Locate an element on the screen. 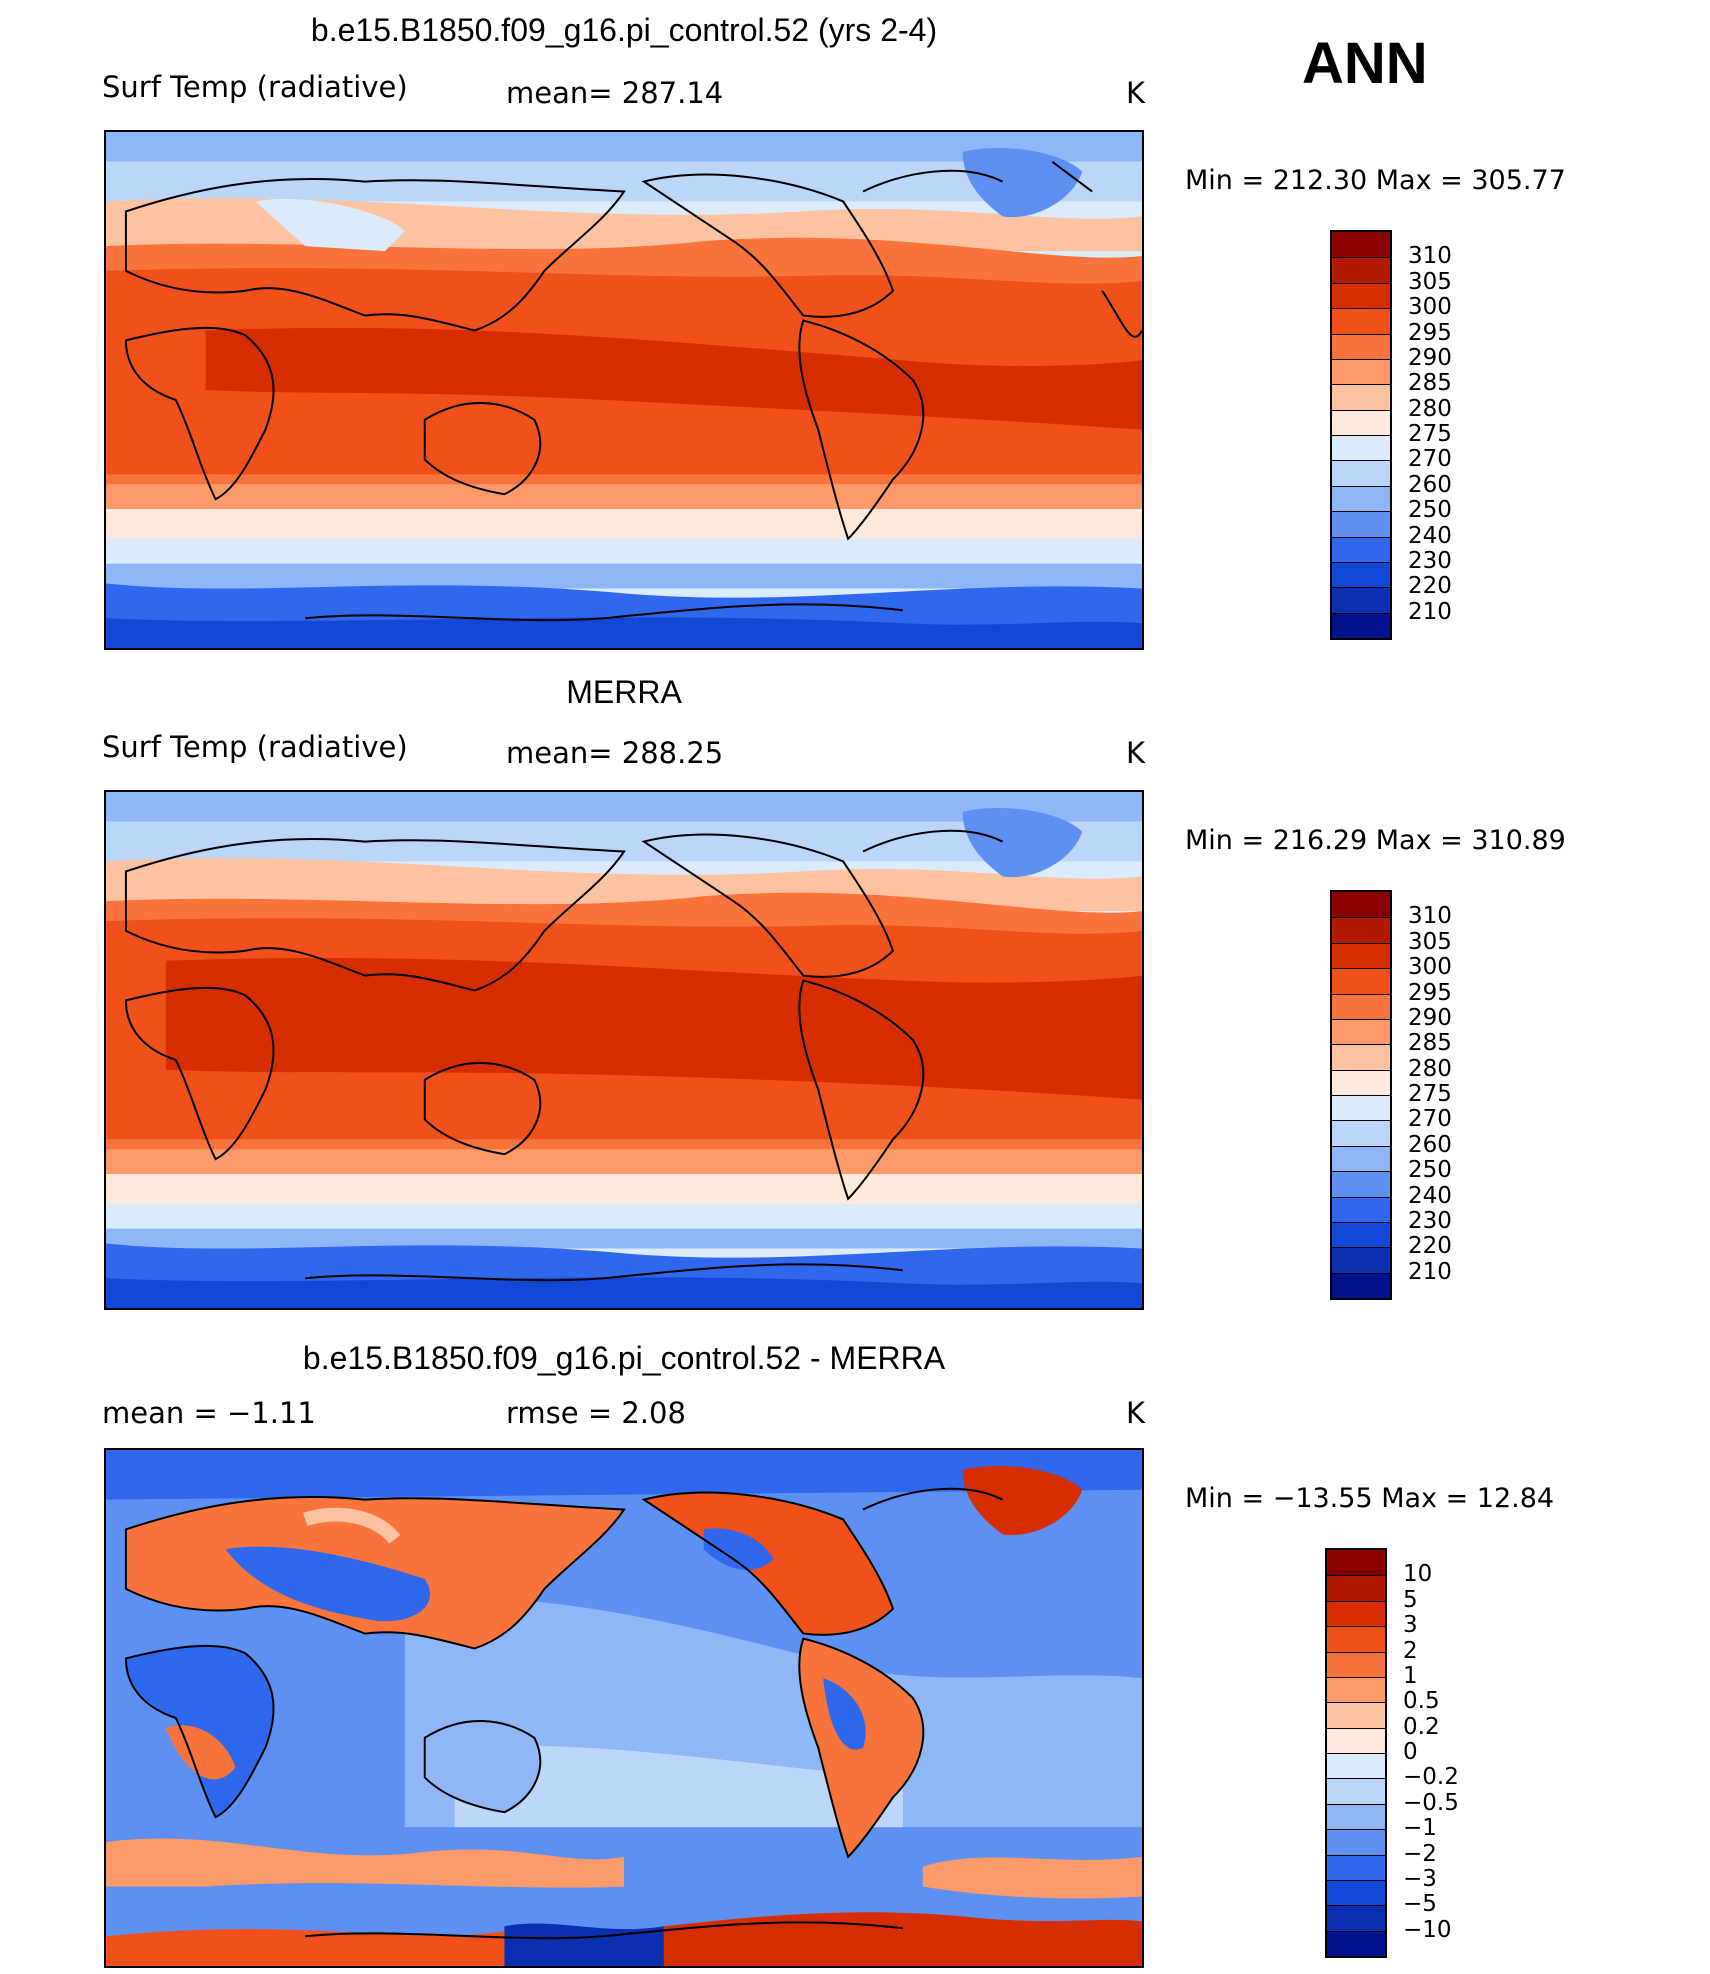  colorbar-tick-label: −10 is located at coordinates (1427, 1929).